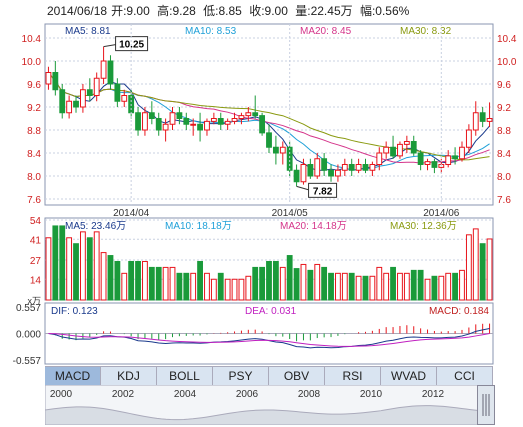  I want to click on price-axis-right-label: 9.2, so click(504, 108).